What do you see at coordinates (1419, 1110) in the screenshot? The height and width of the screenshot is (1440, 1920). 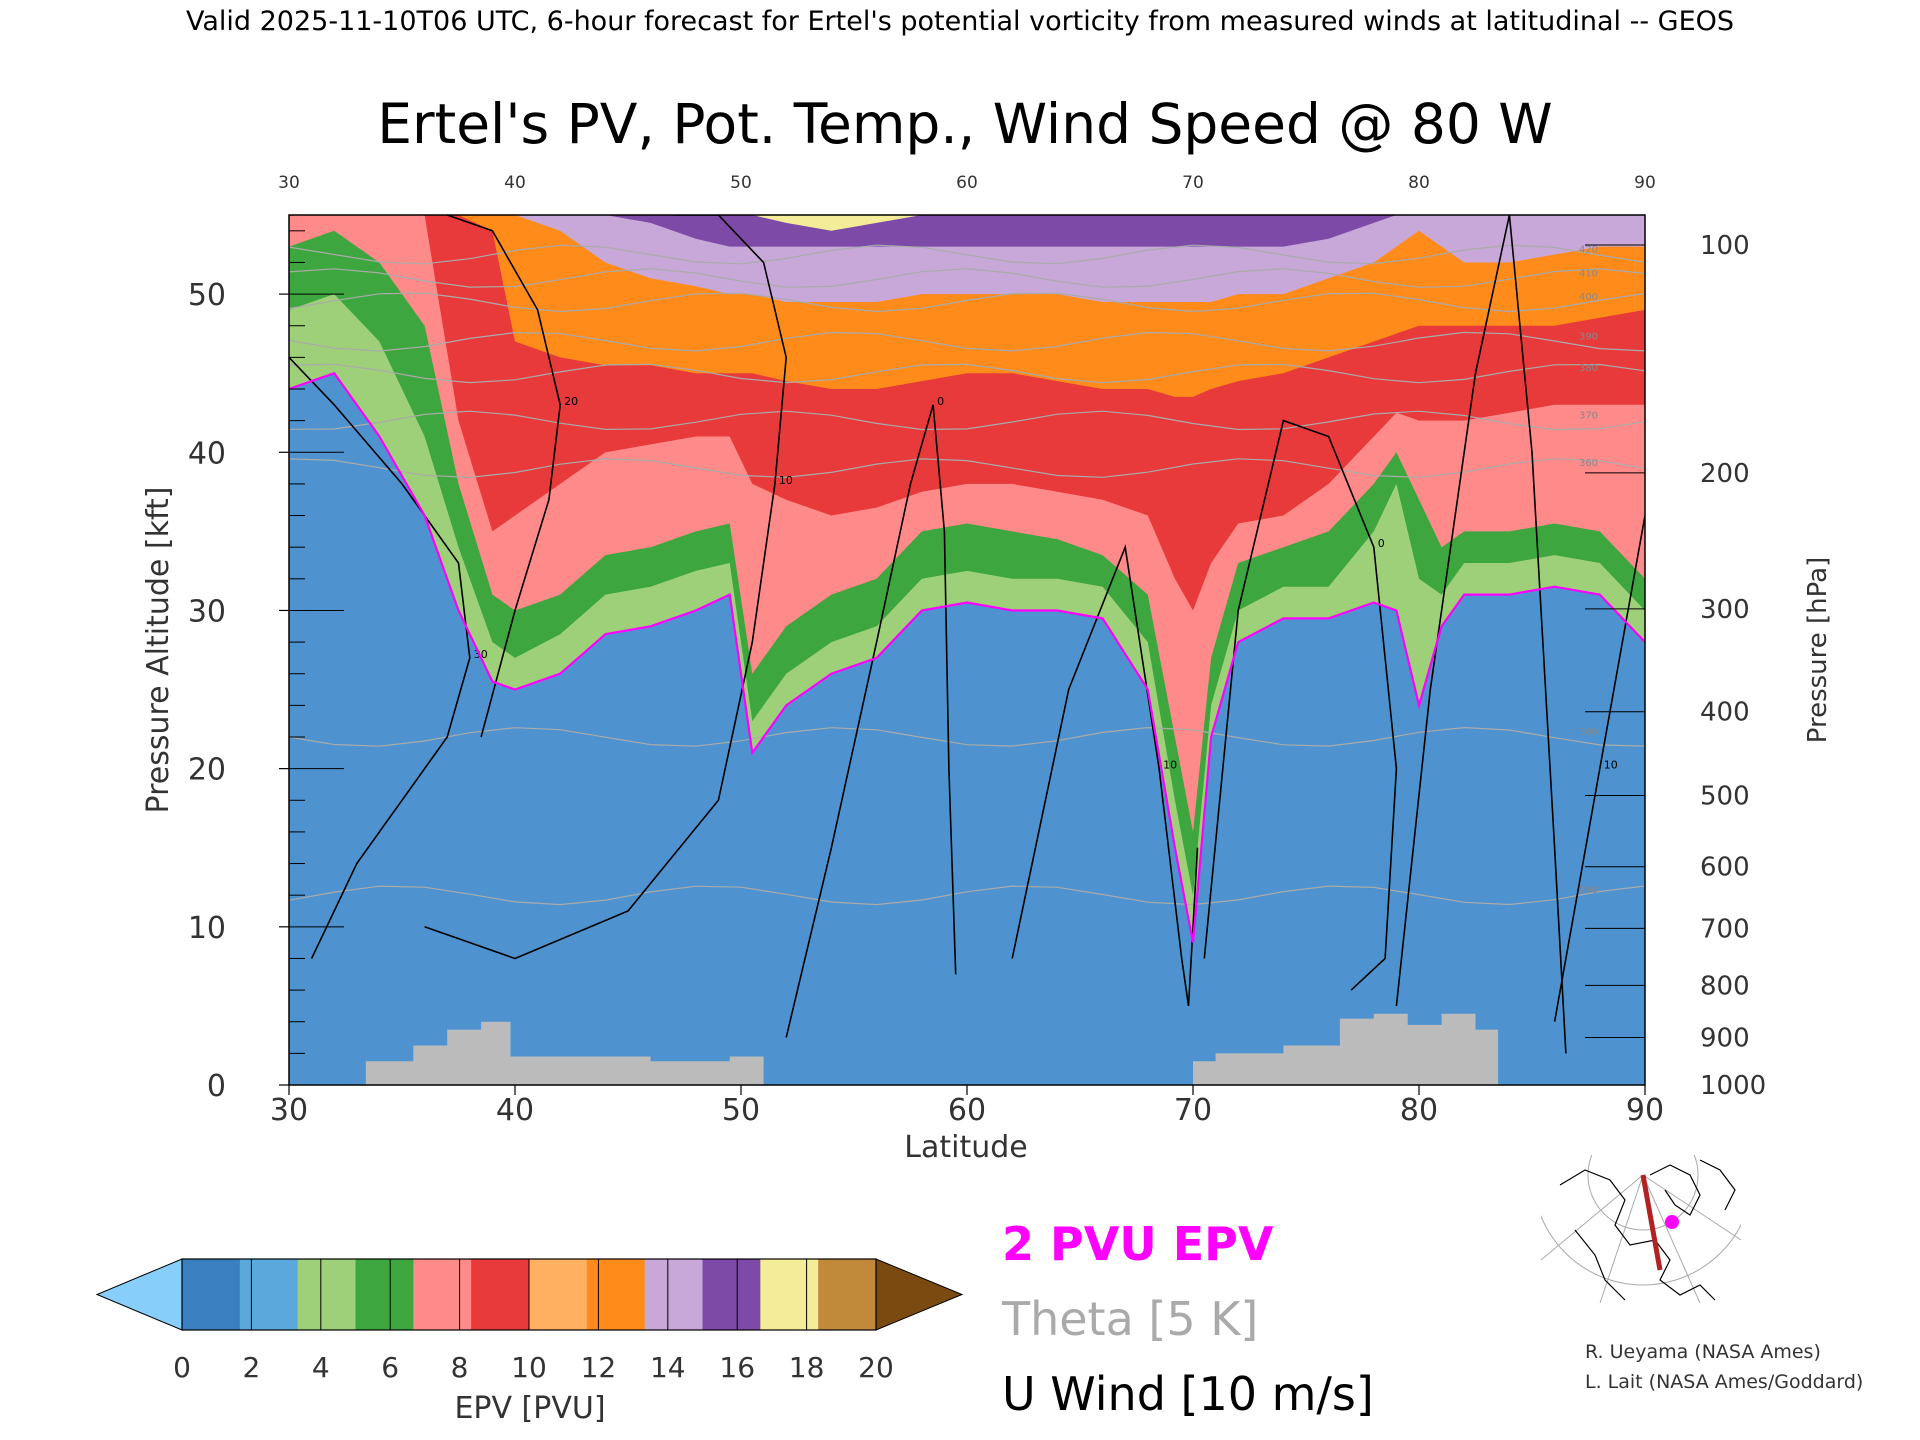 I see `x-tick-label: 80` at bounding box center [1419, 1110].